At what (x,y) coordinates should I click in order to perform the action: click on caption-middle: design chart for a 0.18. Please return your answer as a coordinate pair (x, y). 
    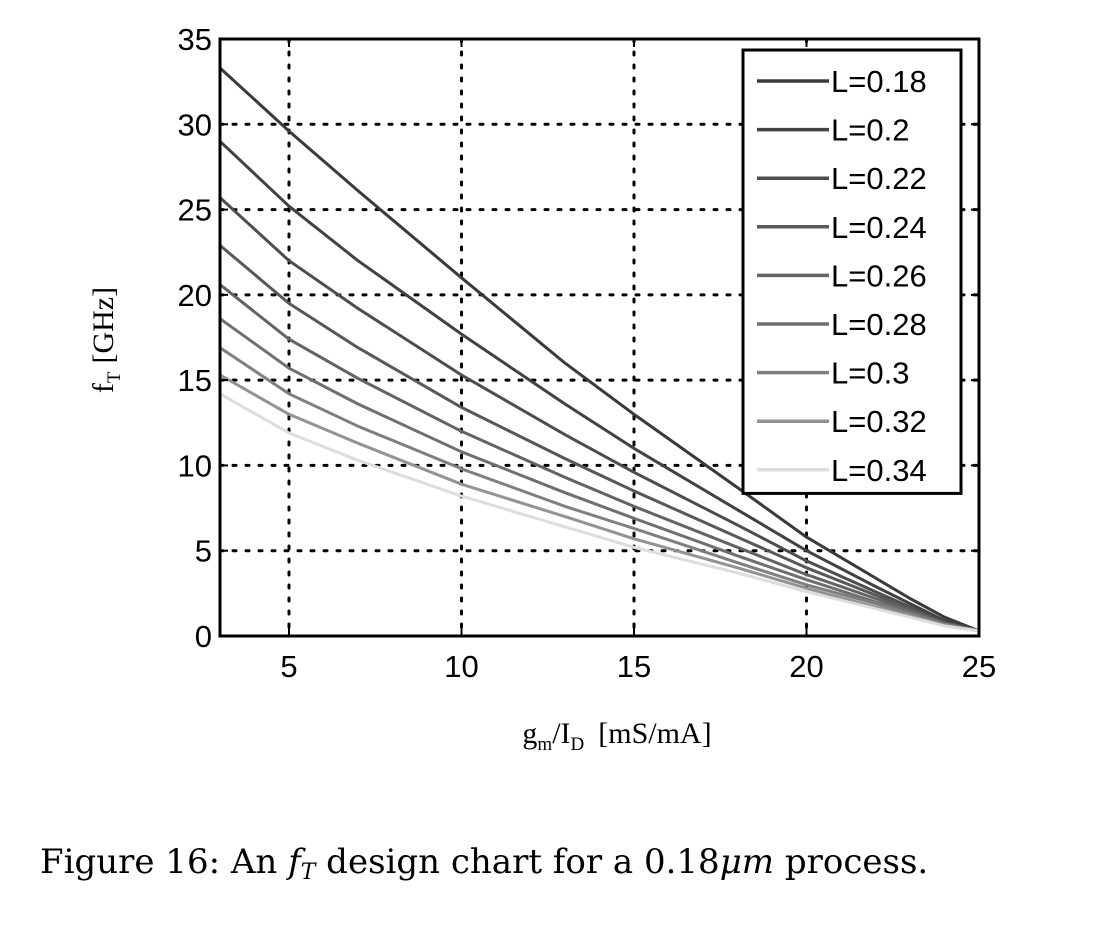
    Looking at the image, I should click on (517, 862).